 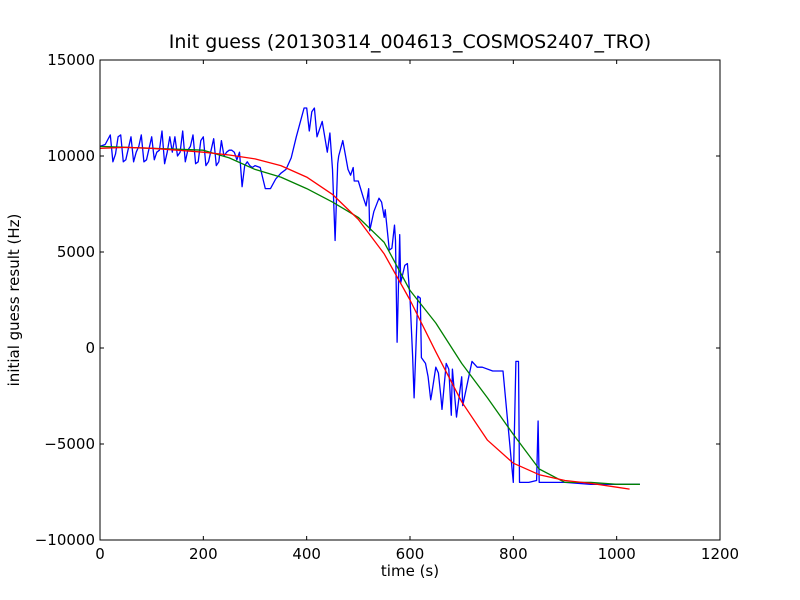 What do you see at coordinates (71, 156) in the screenshot?
I see `y-tick-label: 10000` at bounding box center [71, 156].